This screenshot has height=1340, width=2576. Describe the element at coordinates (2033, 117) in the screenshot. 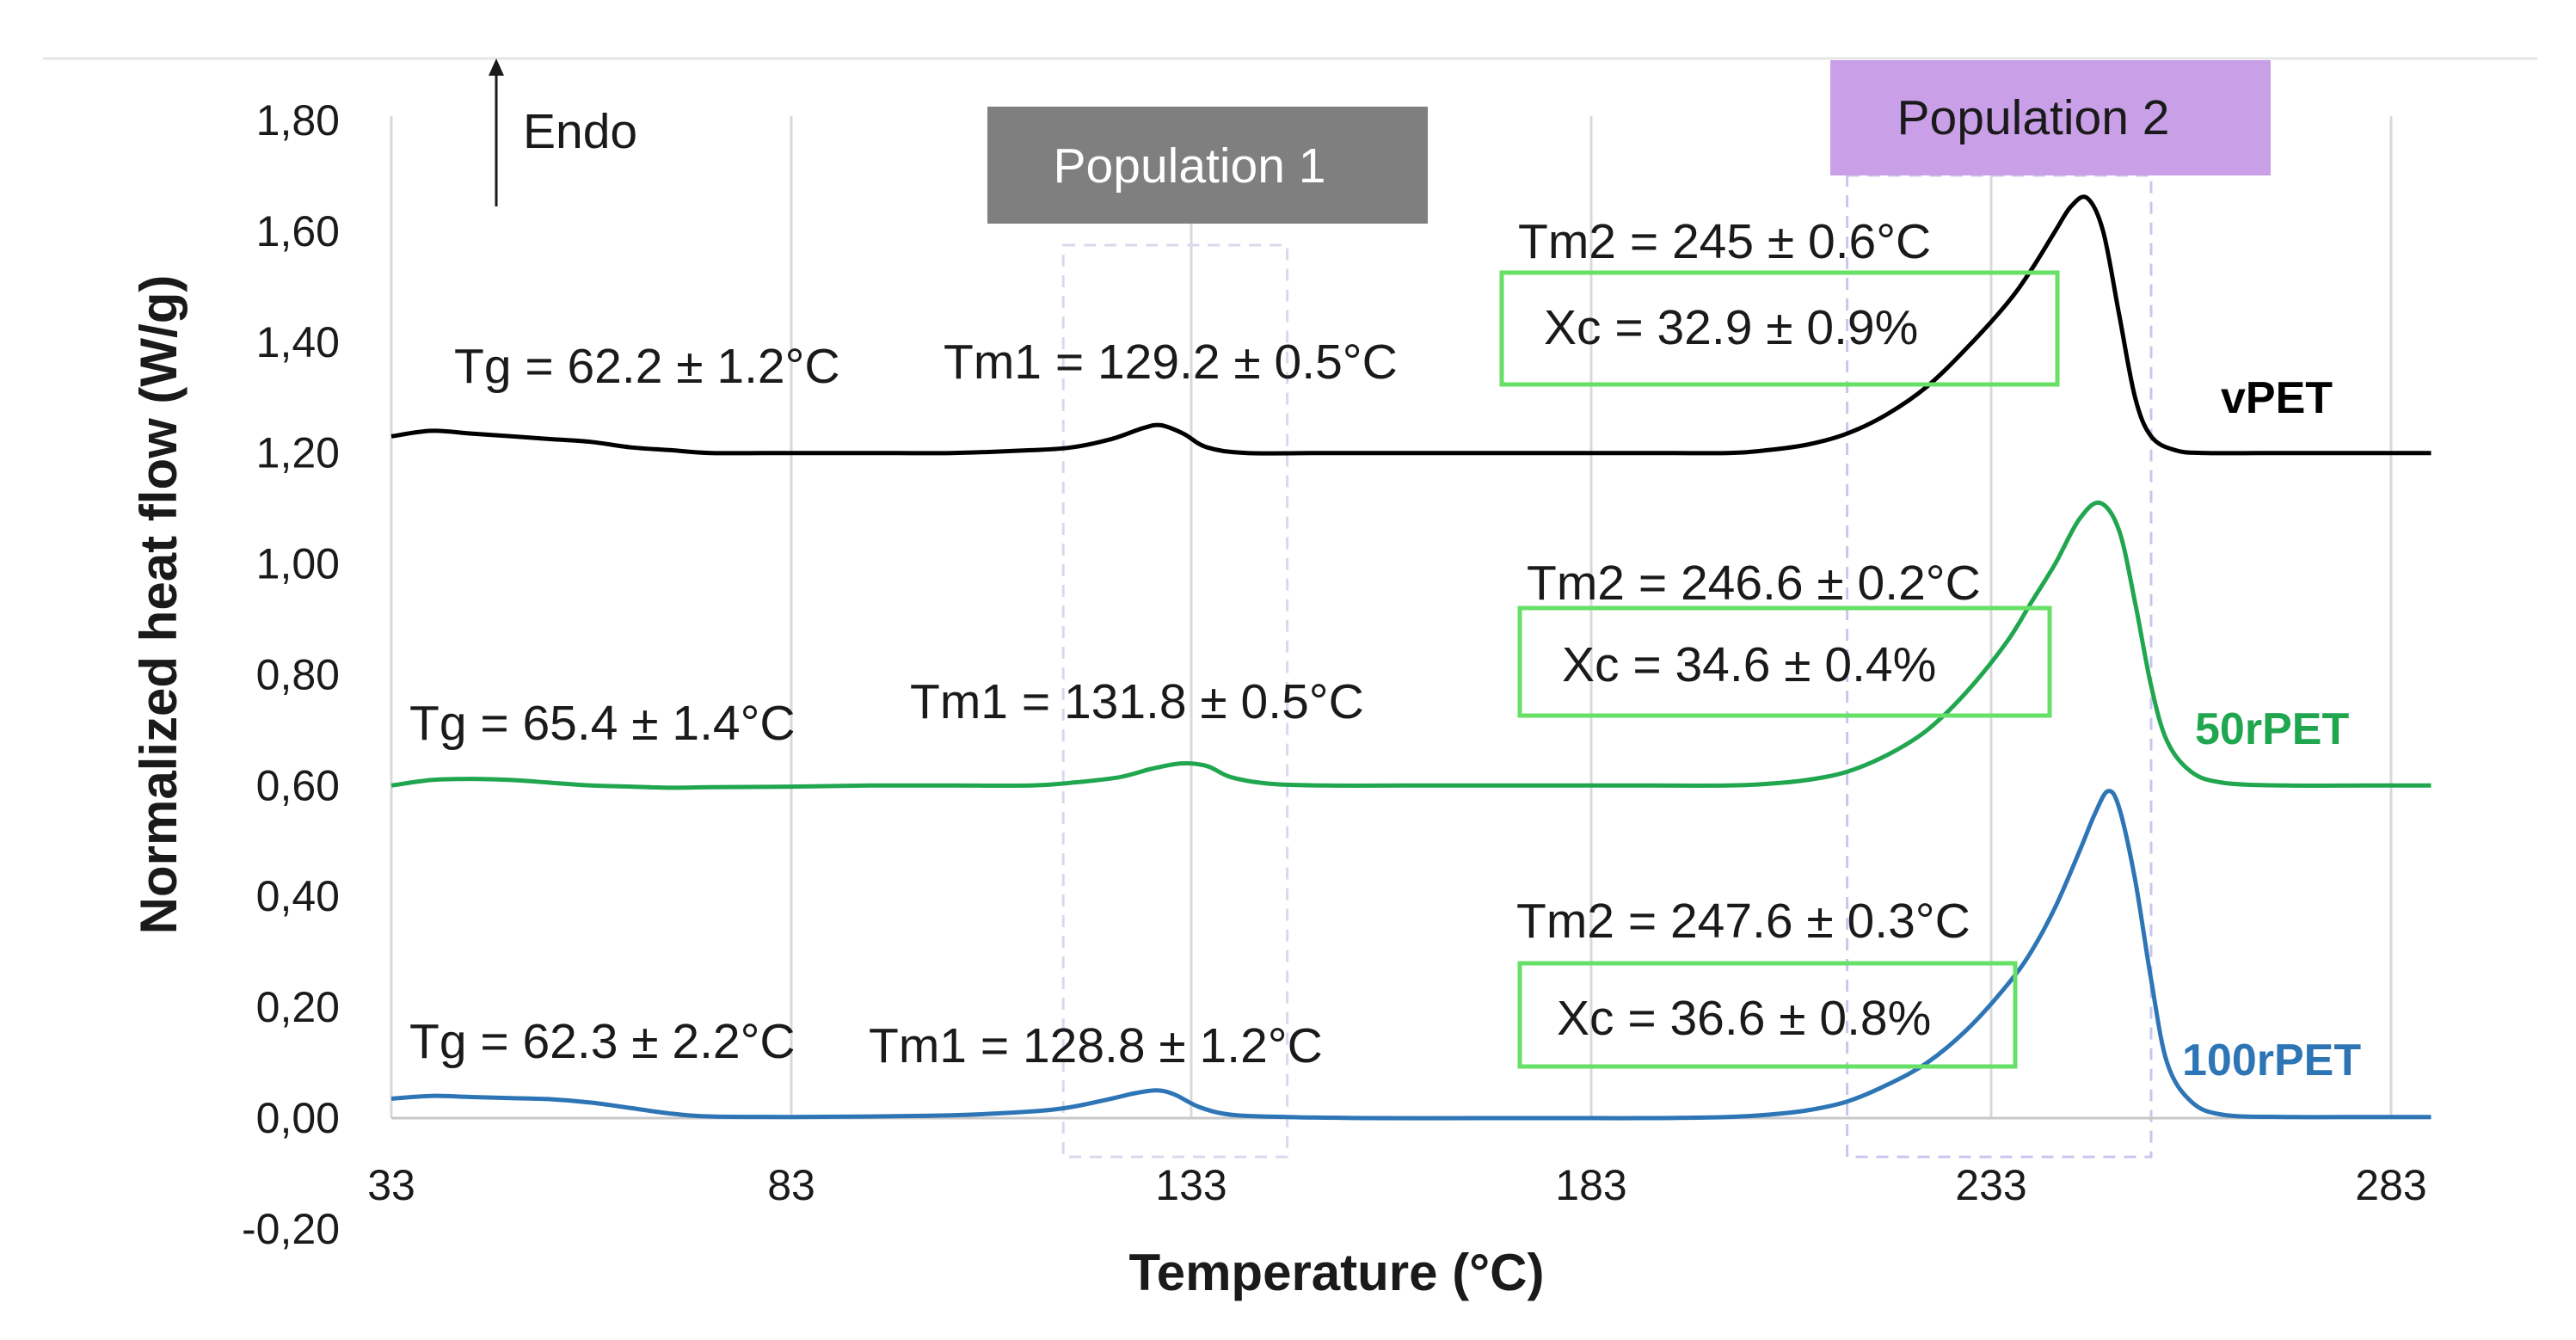

I see `population-2-label: Population 2` at that location.